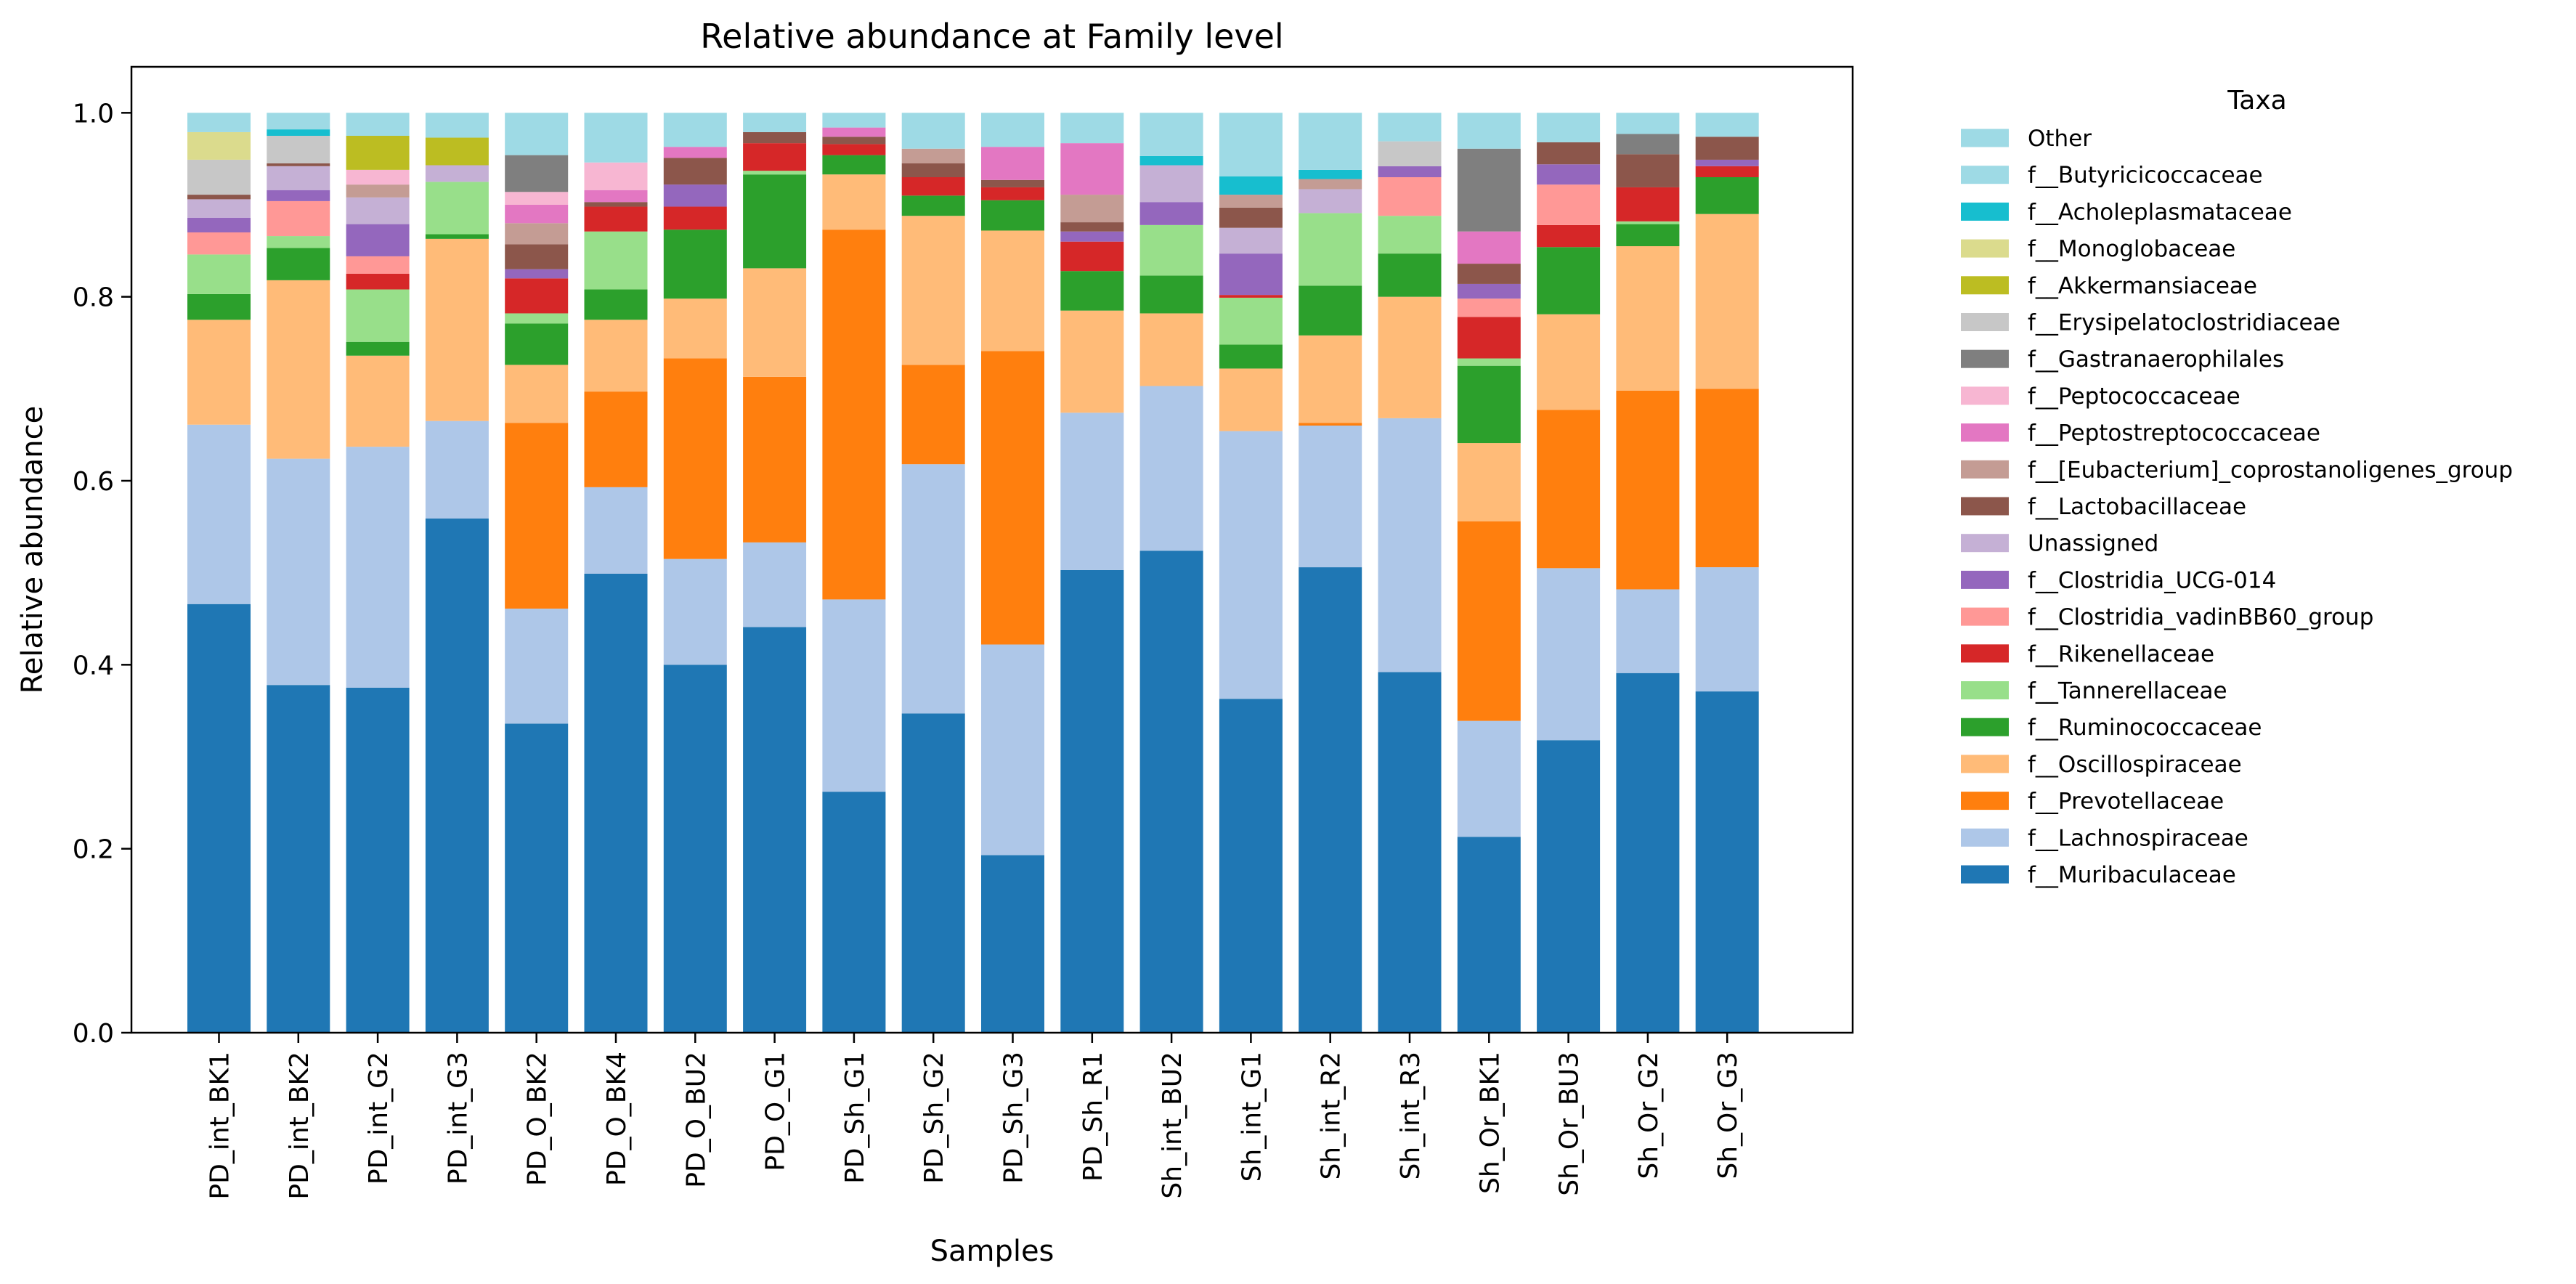  Describe the element at coordinates (94, 1034) in the screenshot. I see `y-tick-label: 0.0` at that location.